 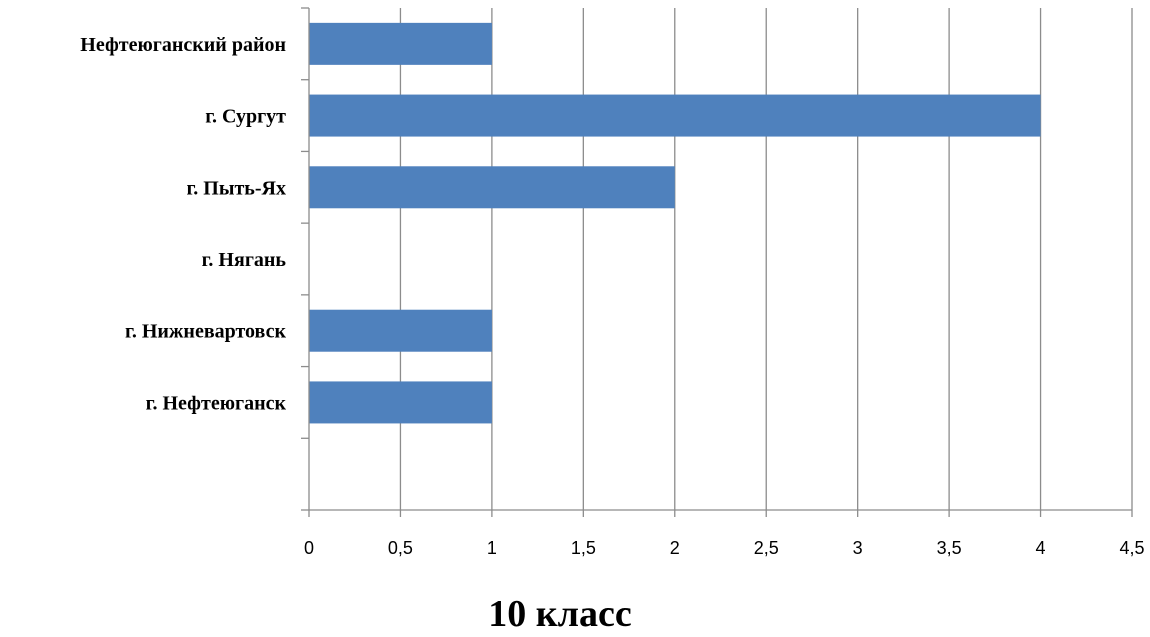 I want to click on x-tick-label: 2,5, so click(x=766, y=548).